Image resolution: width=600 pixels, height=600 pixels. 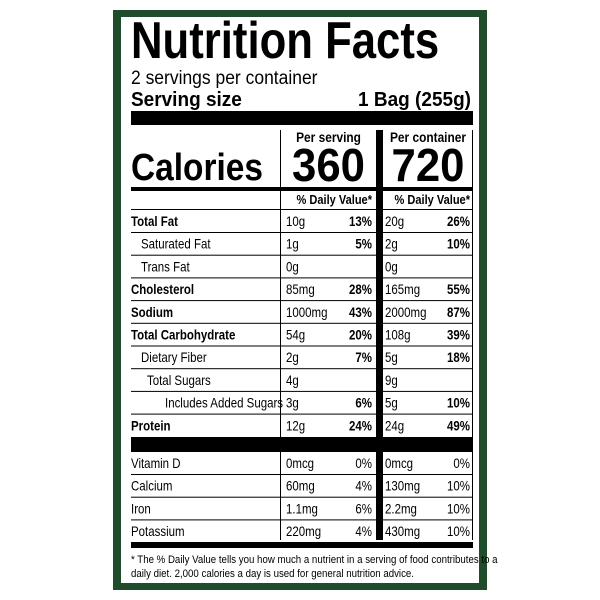 I want to click on daily-value-group: 26%, so click(x=459, y=221).